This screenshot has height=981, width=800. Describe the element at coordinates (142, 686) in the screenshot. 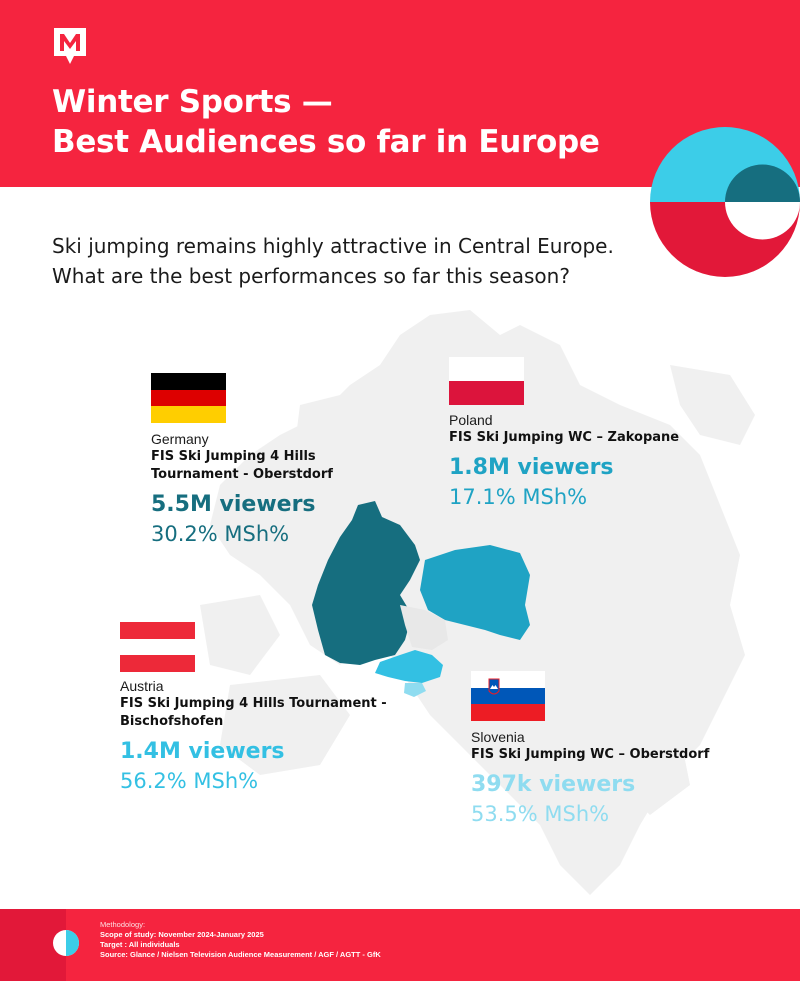

I see `austria-country-label: Austria` at that location.